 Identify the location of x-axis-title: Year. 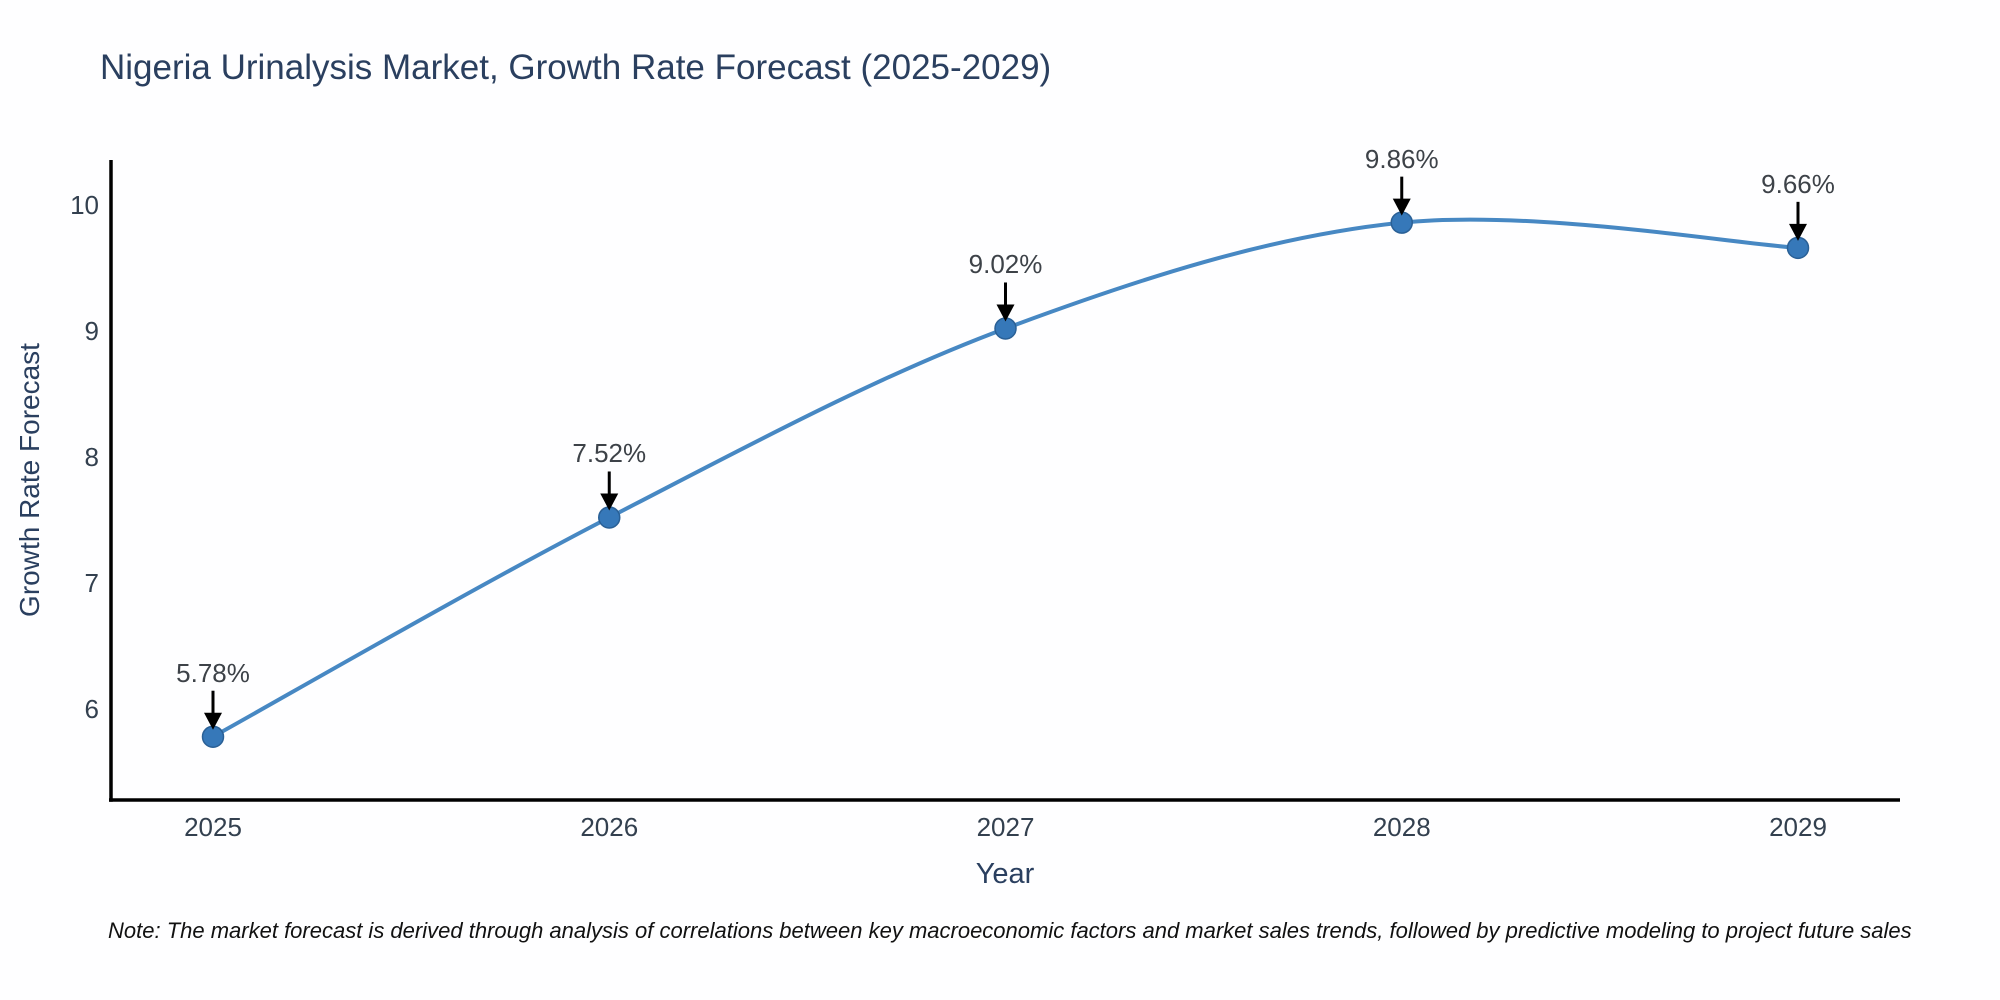
(1005, 874).